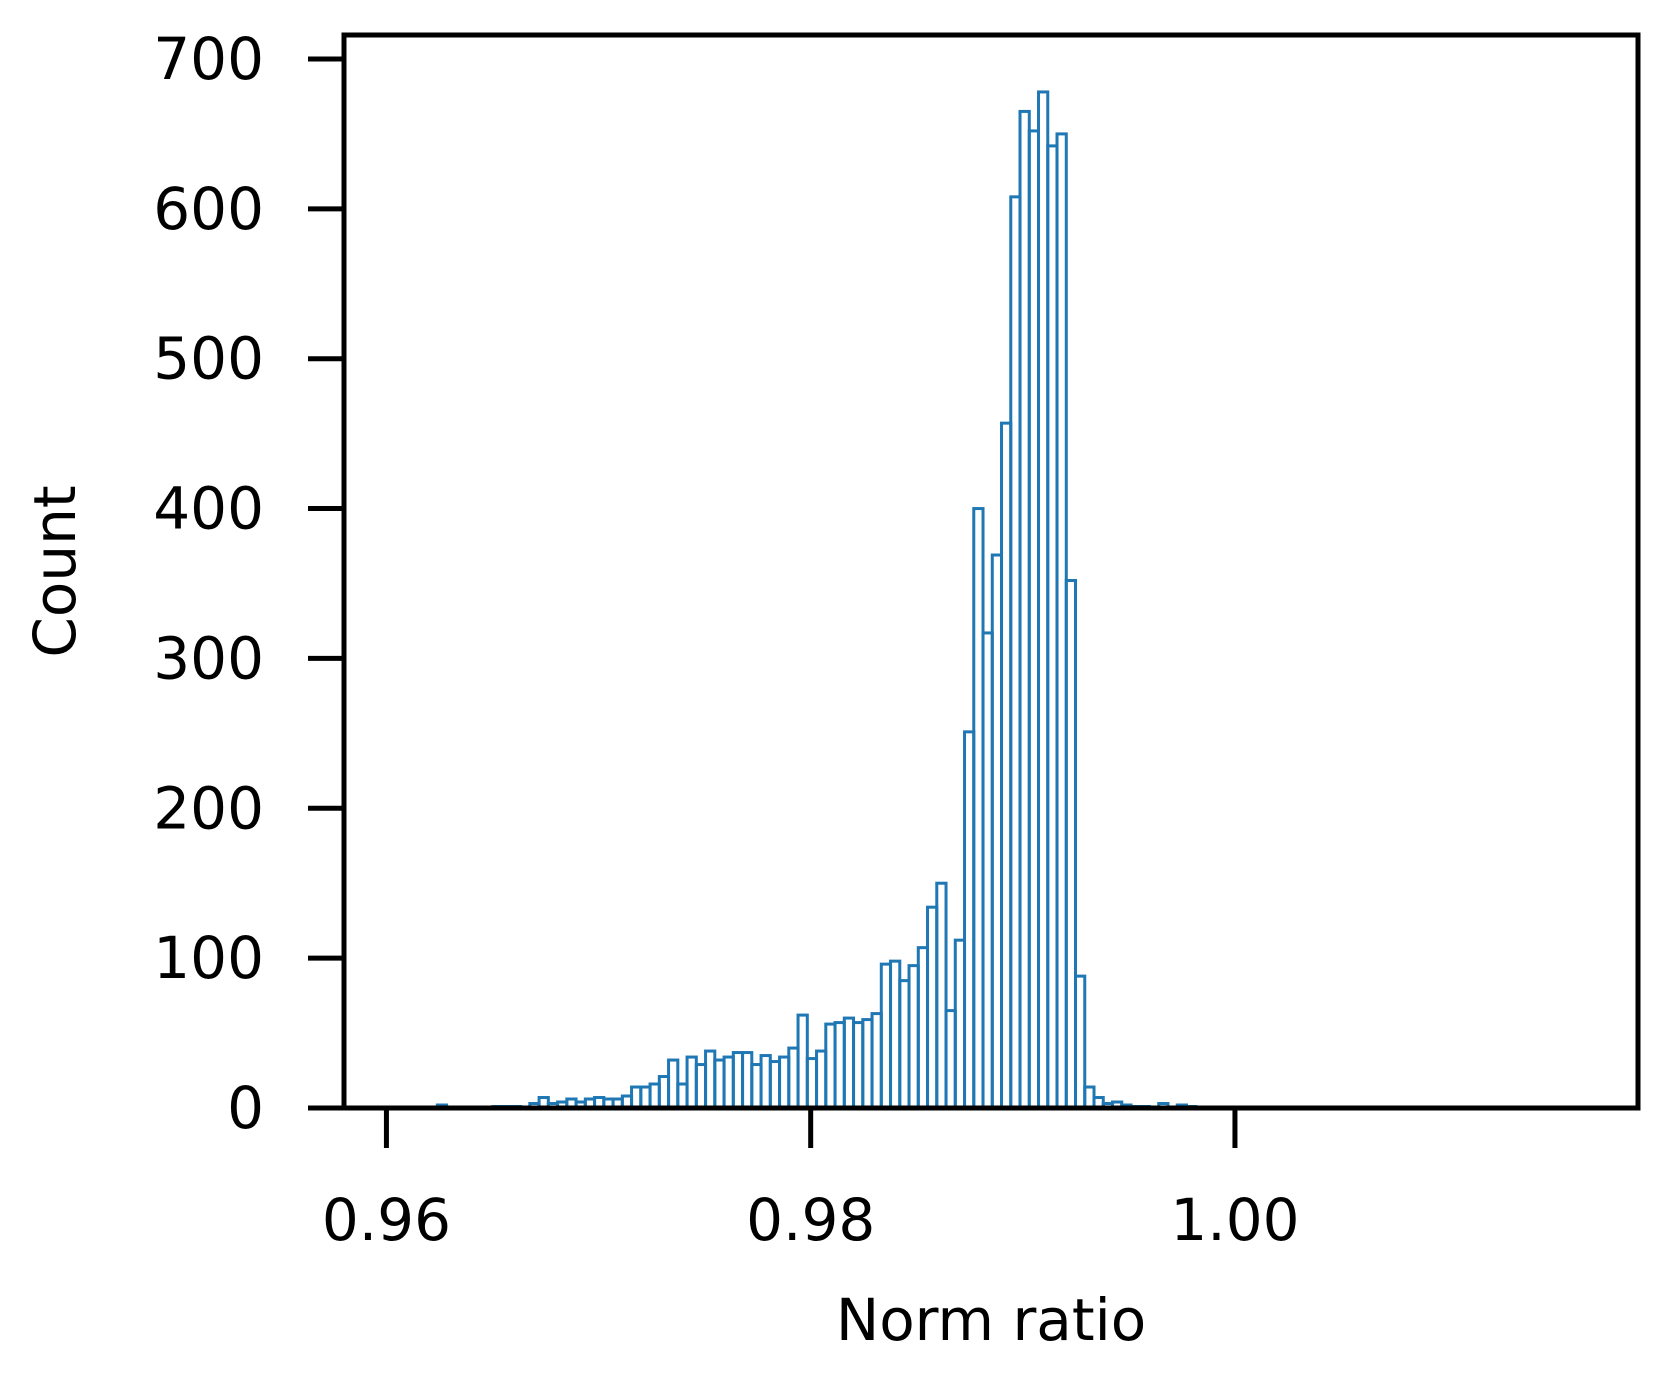 The width and height of the screenshot is (1663, 1386). What do you see at coordinates (208, 59) in the screenshot?
I see `y-tick-label: 700` at bounding box center [208, 59].